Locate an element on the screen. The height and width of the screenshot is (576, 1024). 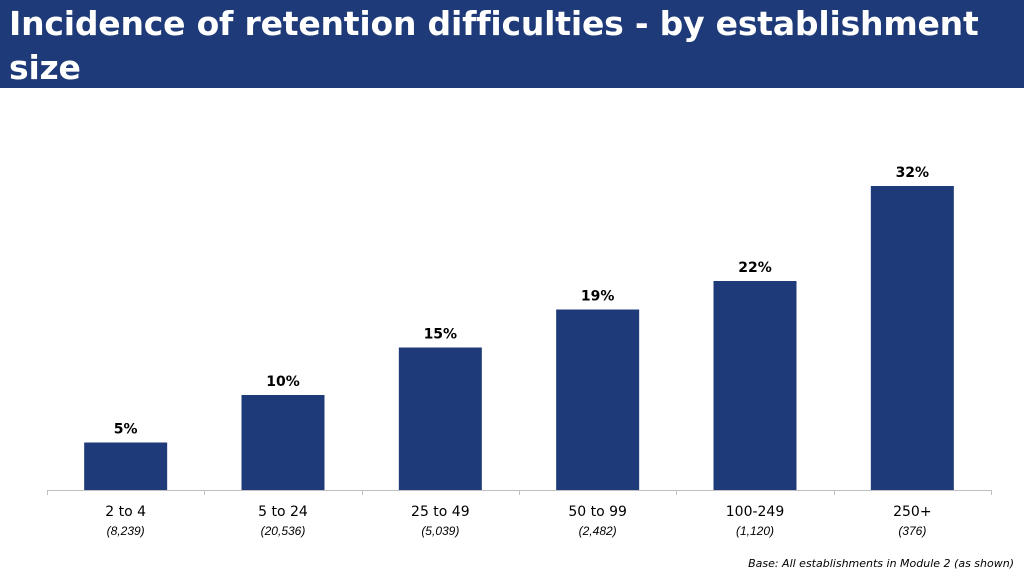
data-label-3: 15% is located at coordinates (441, 335).